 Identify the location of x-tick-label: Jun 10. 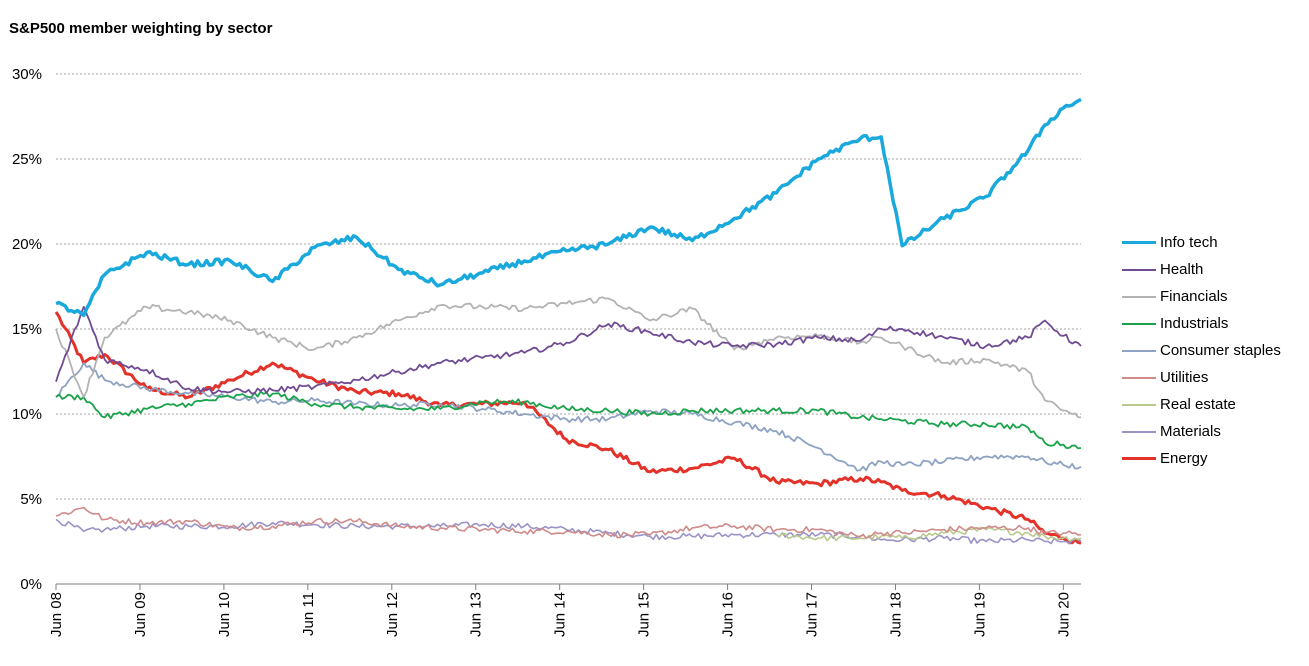
(224, 614).